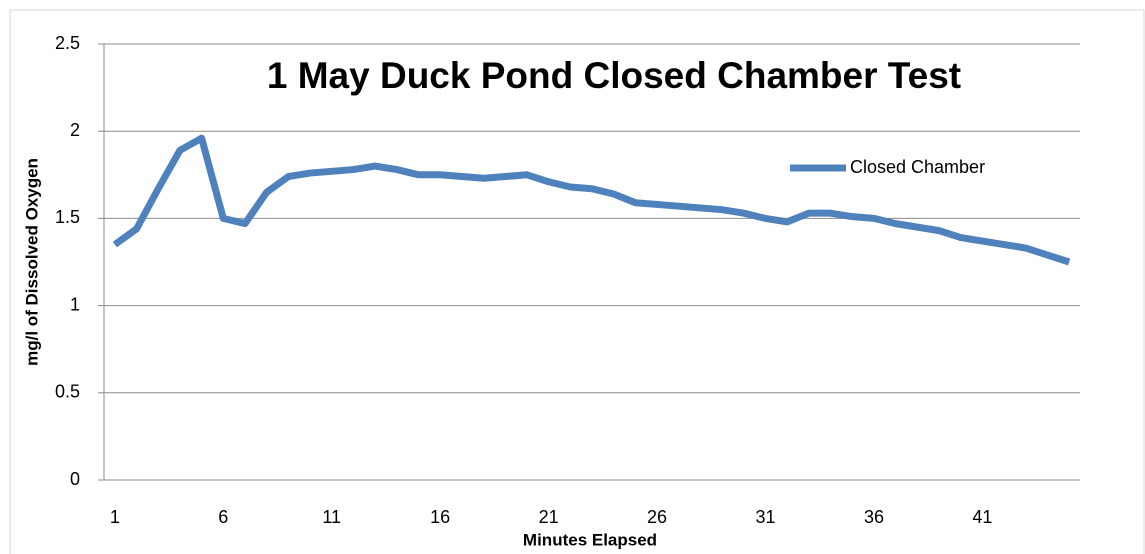 This screenshot has height=554, width=1145. I want to click on x-tick-label: 36, so click(874, 517).